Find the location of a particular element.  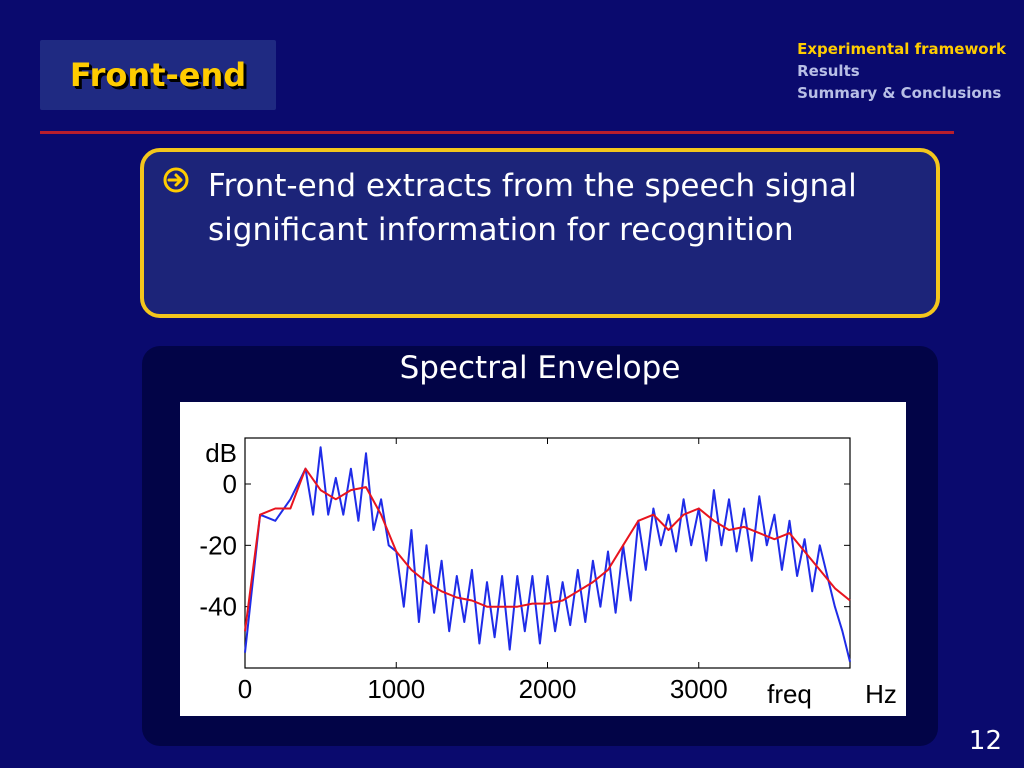

x-tick-label: 3000 is located at coordinates (699, 689).